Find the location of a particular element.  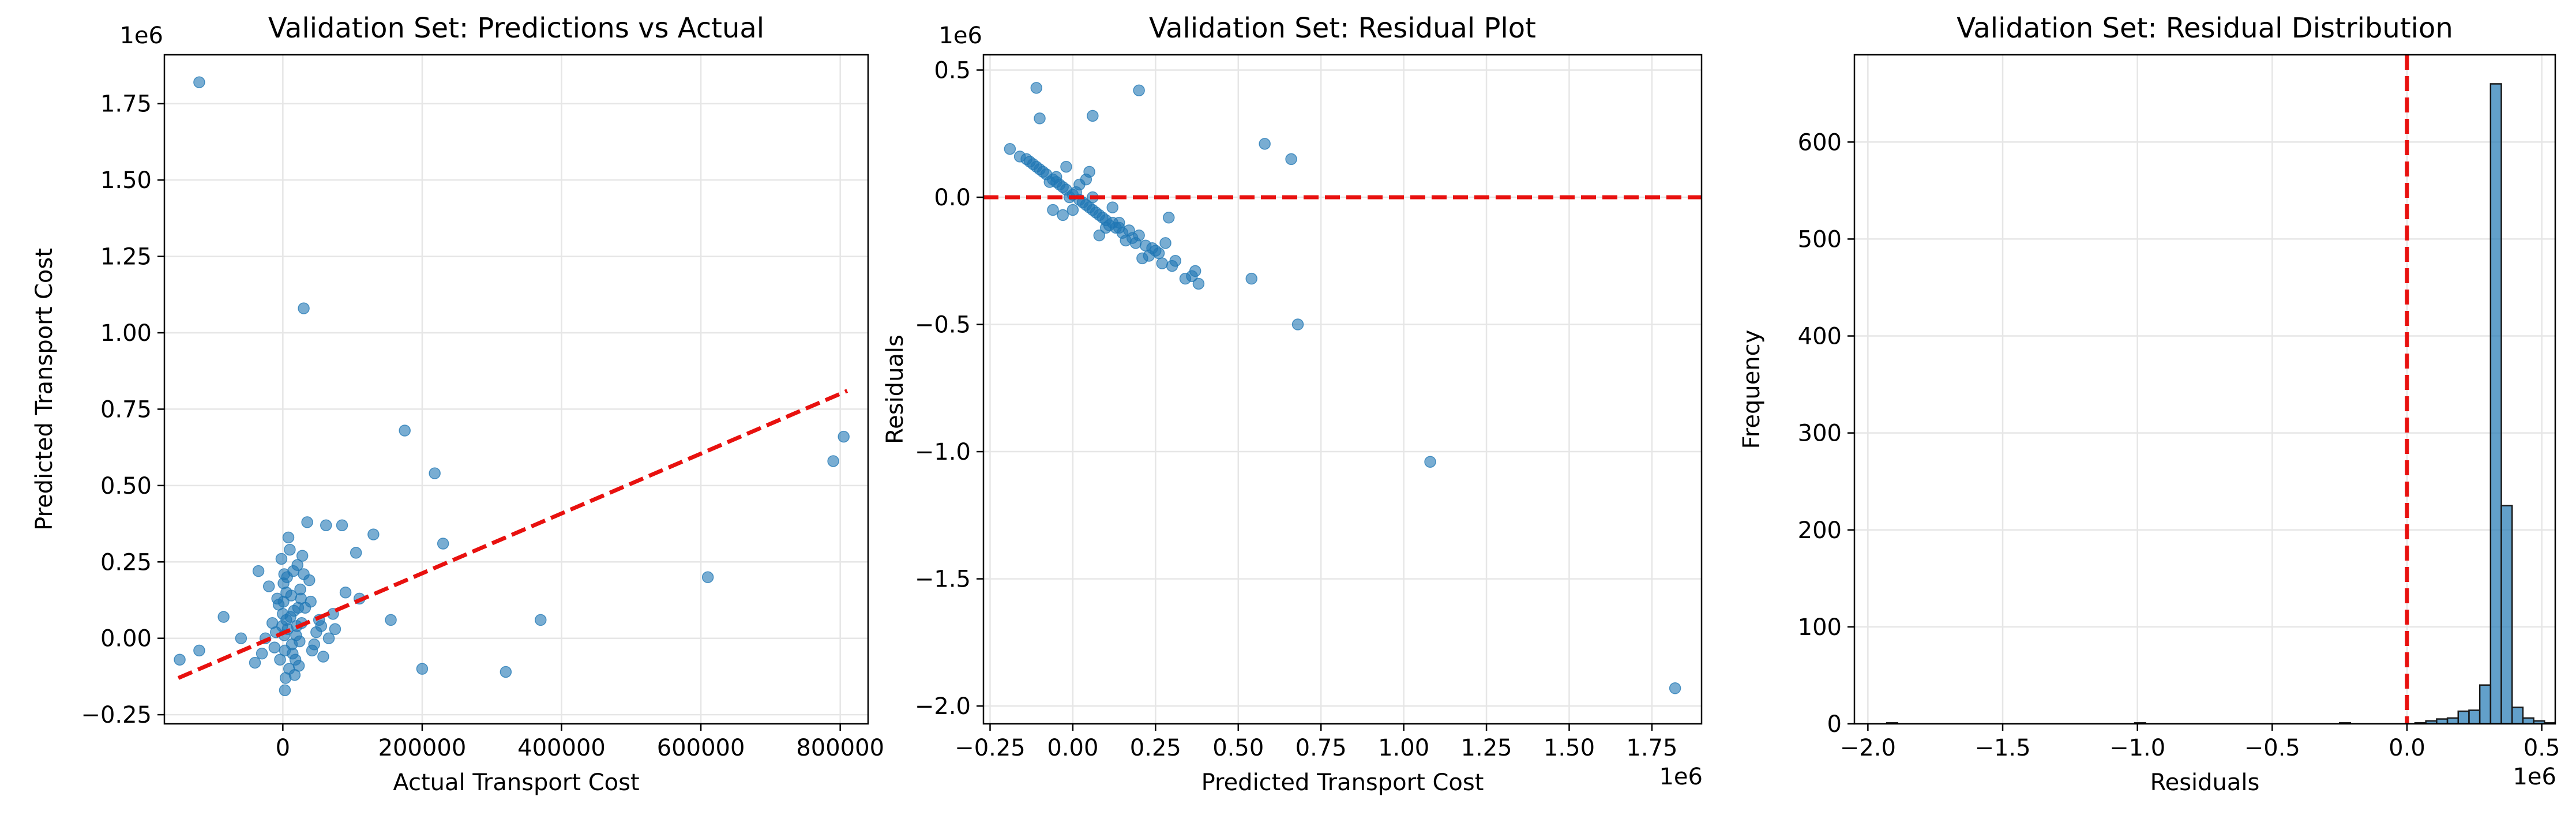

dist-ytick-label: 600 is located at coordinates (1820, 142).